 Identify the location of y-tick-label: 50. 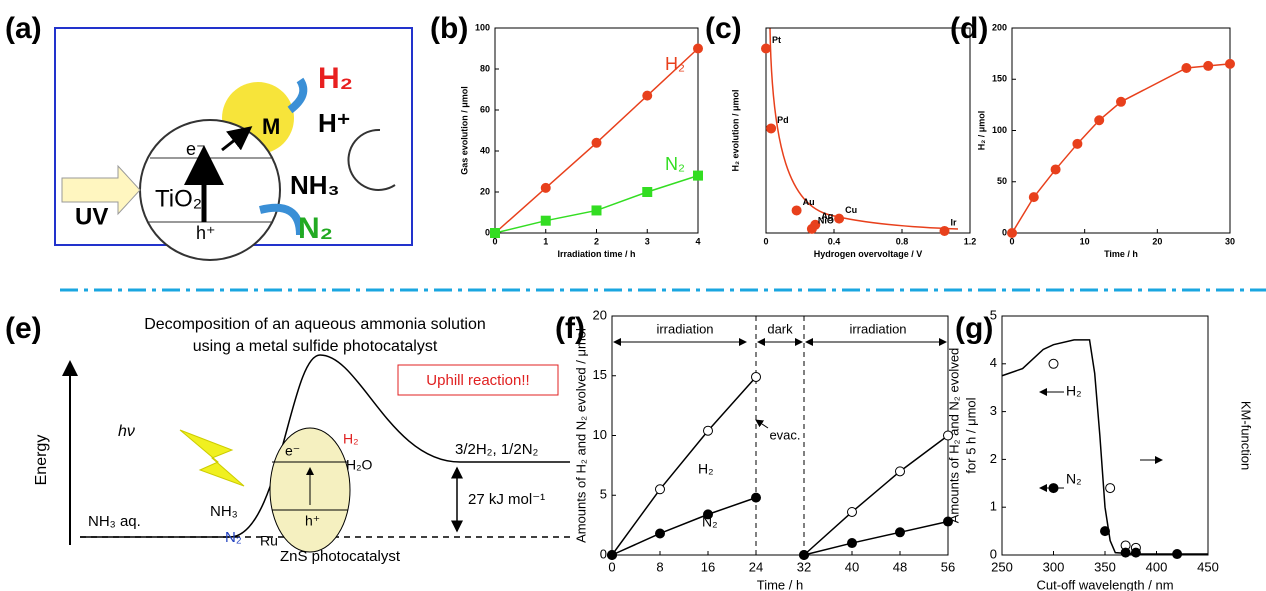
(1002, 181).